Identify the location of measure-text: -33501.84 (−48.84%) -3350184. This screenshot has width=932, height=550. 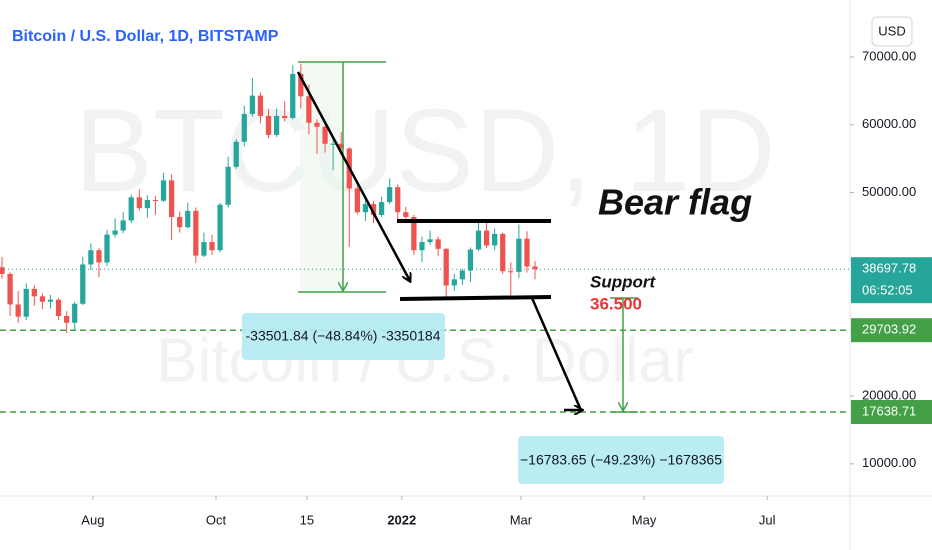
(343, 336).